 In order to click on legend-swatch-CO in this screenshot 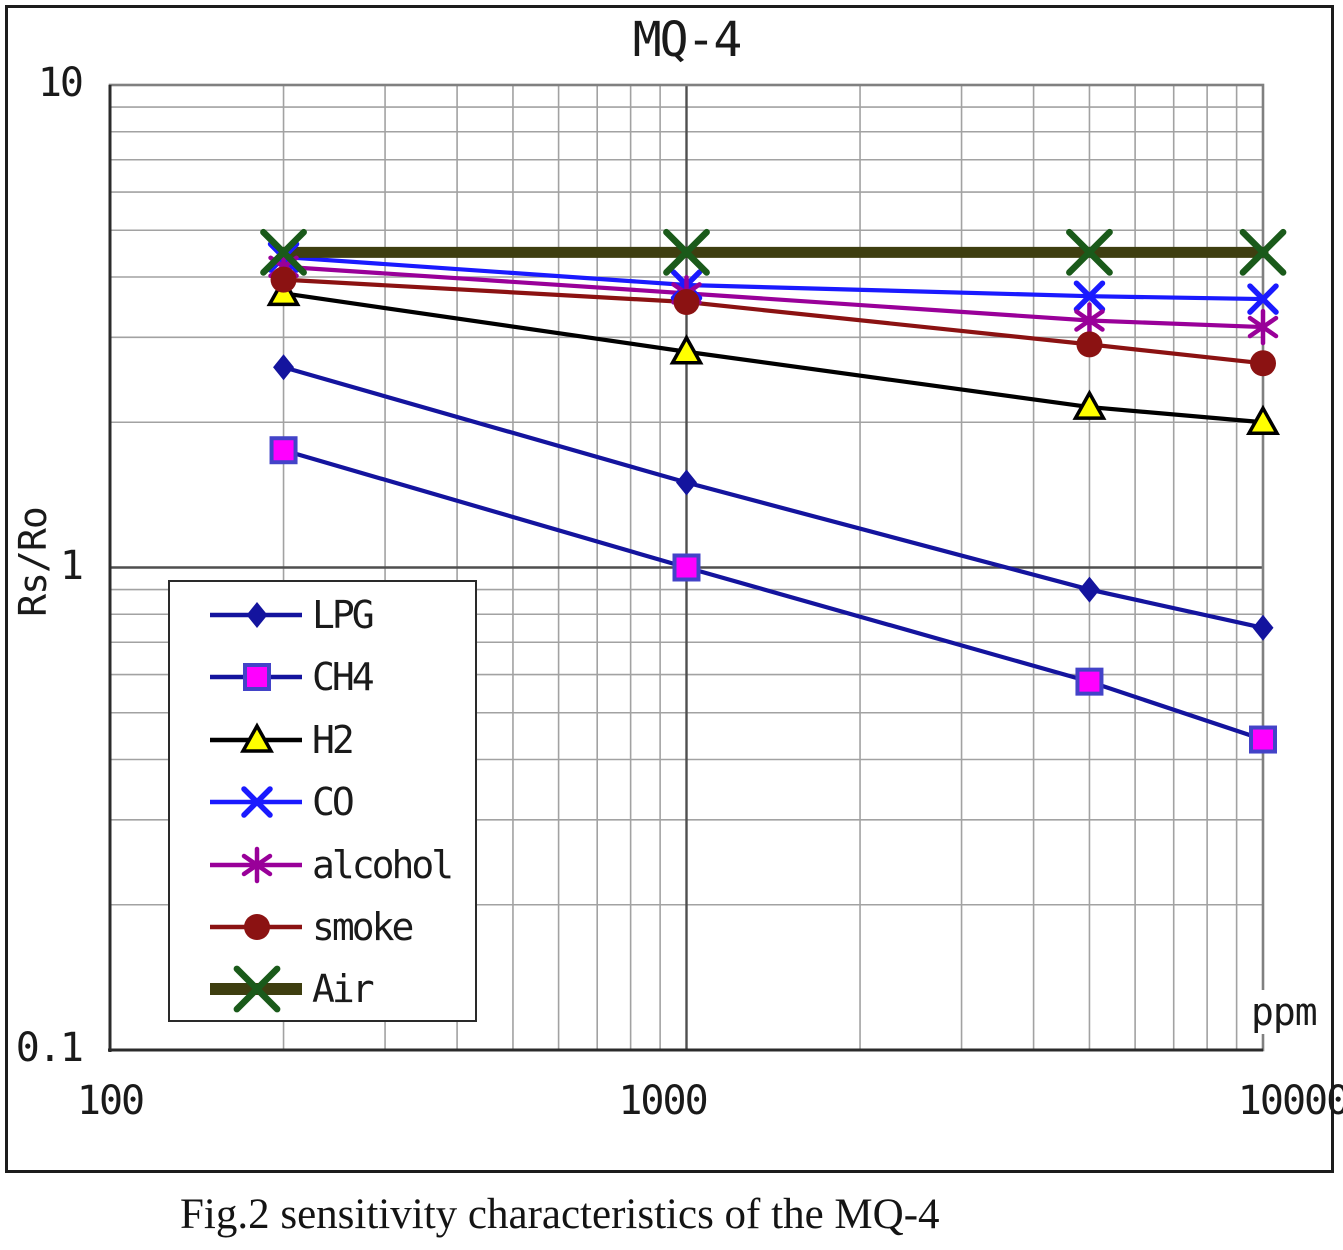, I will do `click(256, 802)`.